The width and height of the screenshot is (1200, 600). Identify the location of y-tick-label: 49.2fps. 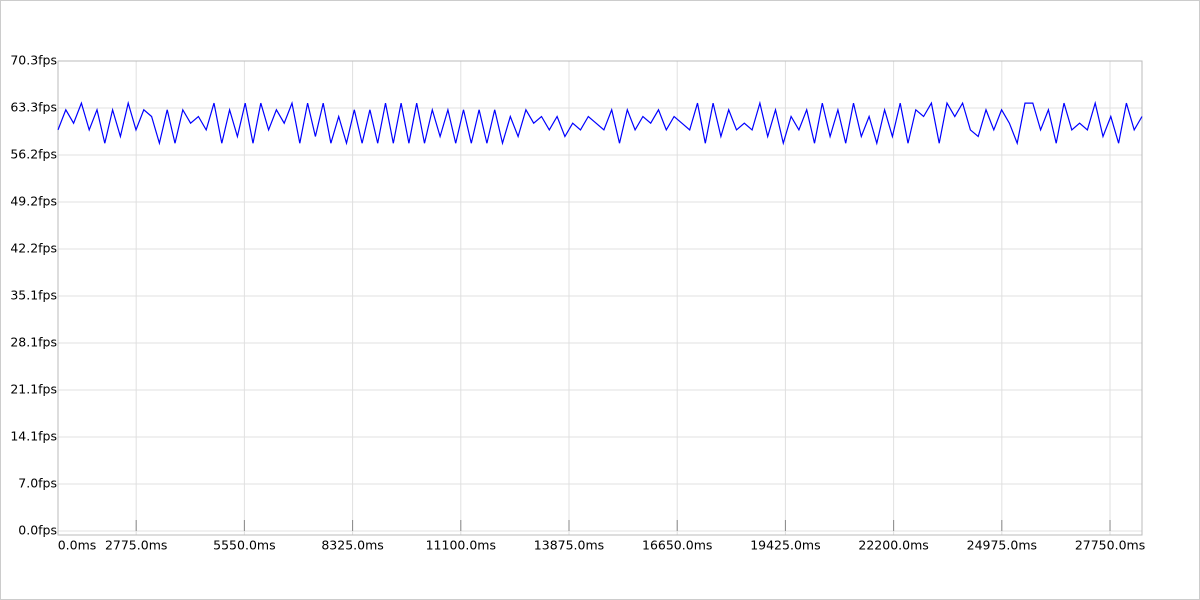
(33, 201).